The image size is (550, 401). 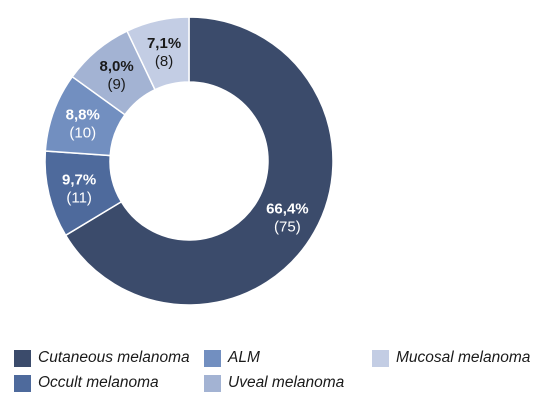 I want to click on legend-item-uveal: Uveal melanoma, so click(x=274, y=383).